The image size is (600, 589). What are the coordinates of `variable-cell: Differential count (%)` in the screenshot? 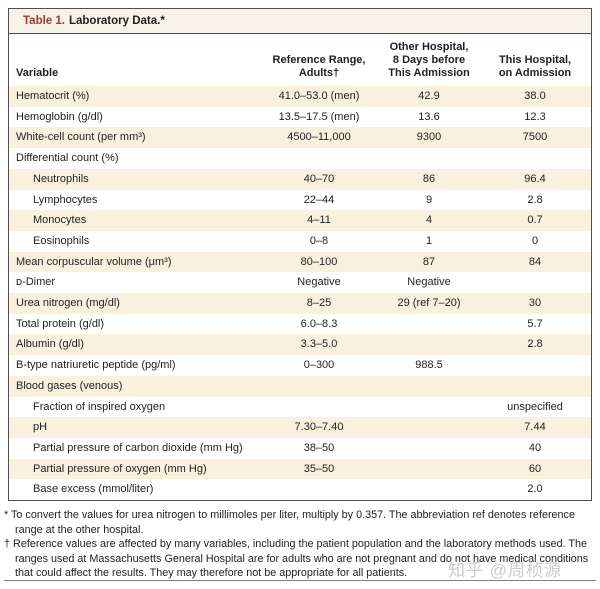 It's located at (67, 158).